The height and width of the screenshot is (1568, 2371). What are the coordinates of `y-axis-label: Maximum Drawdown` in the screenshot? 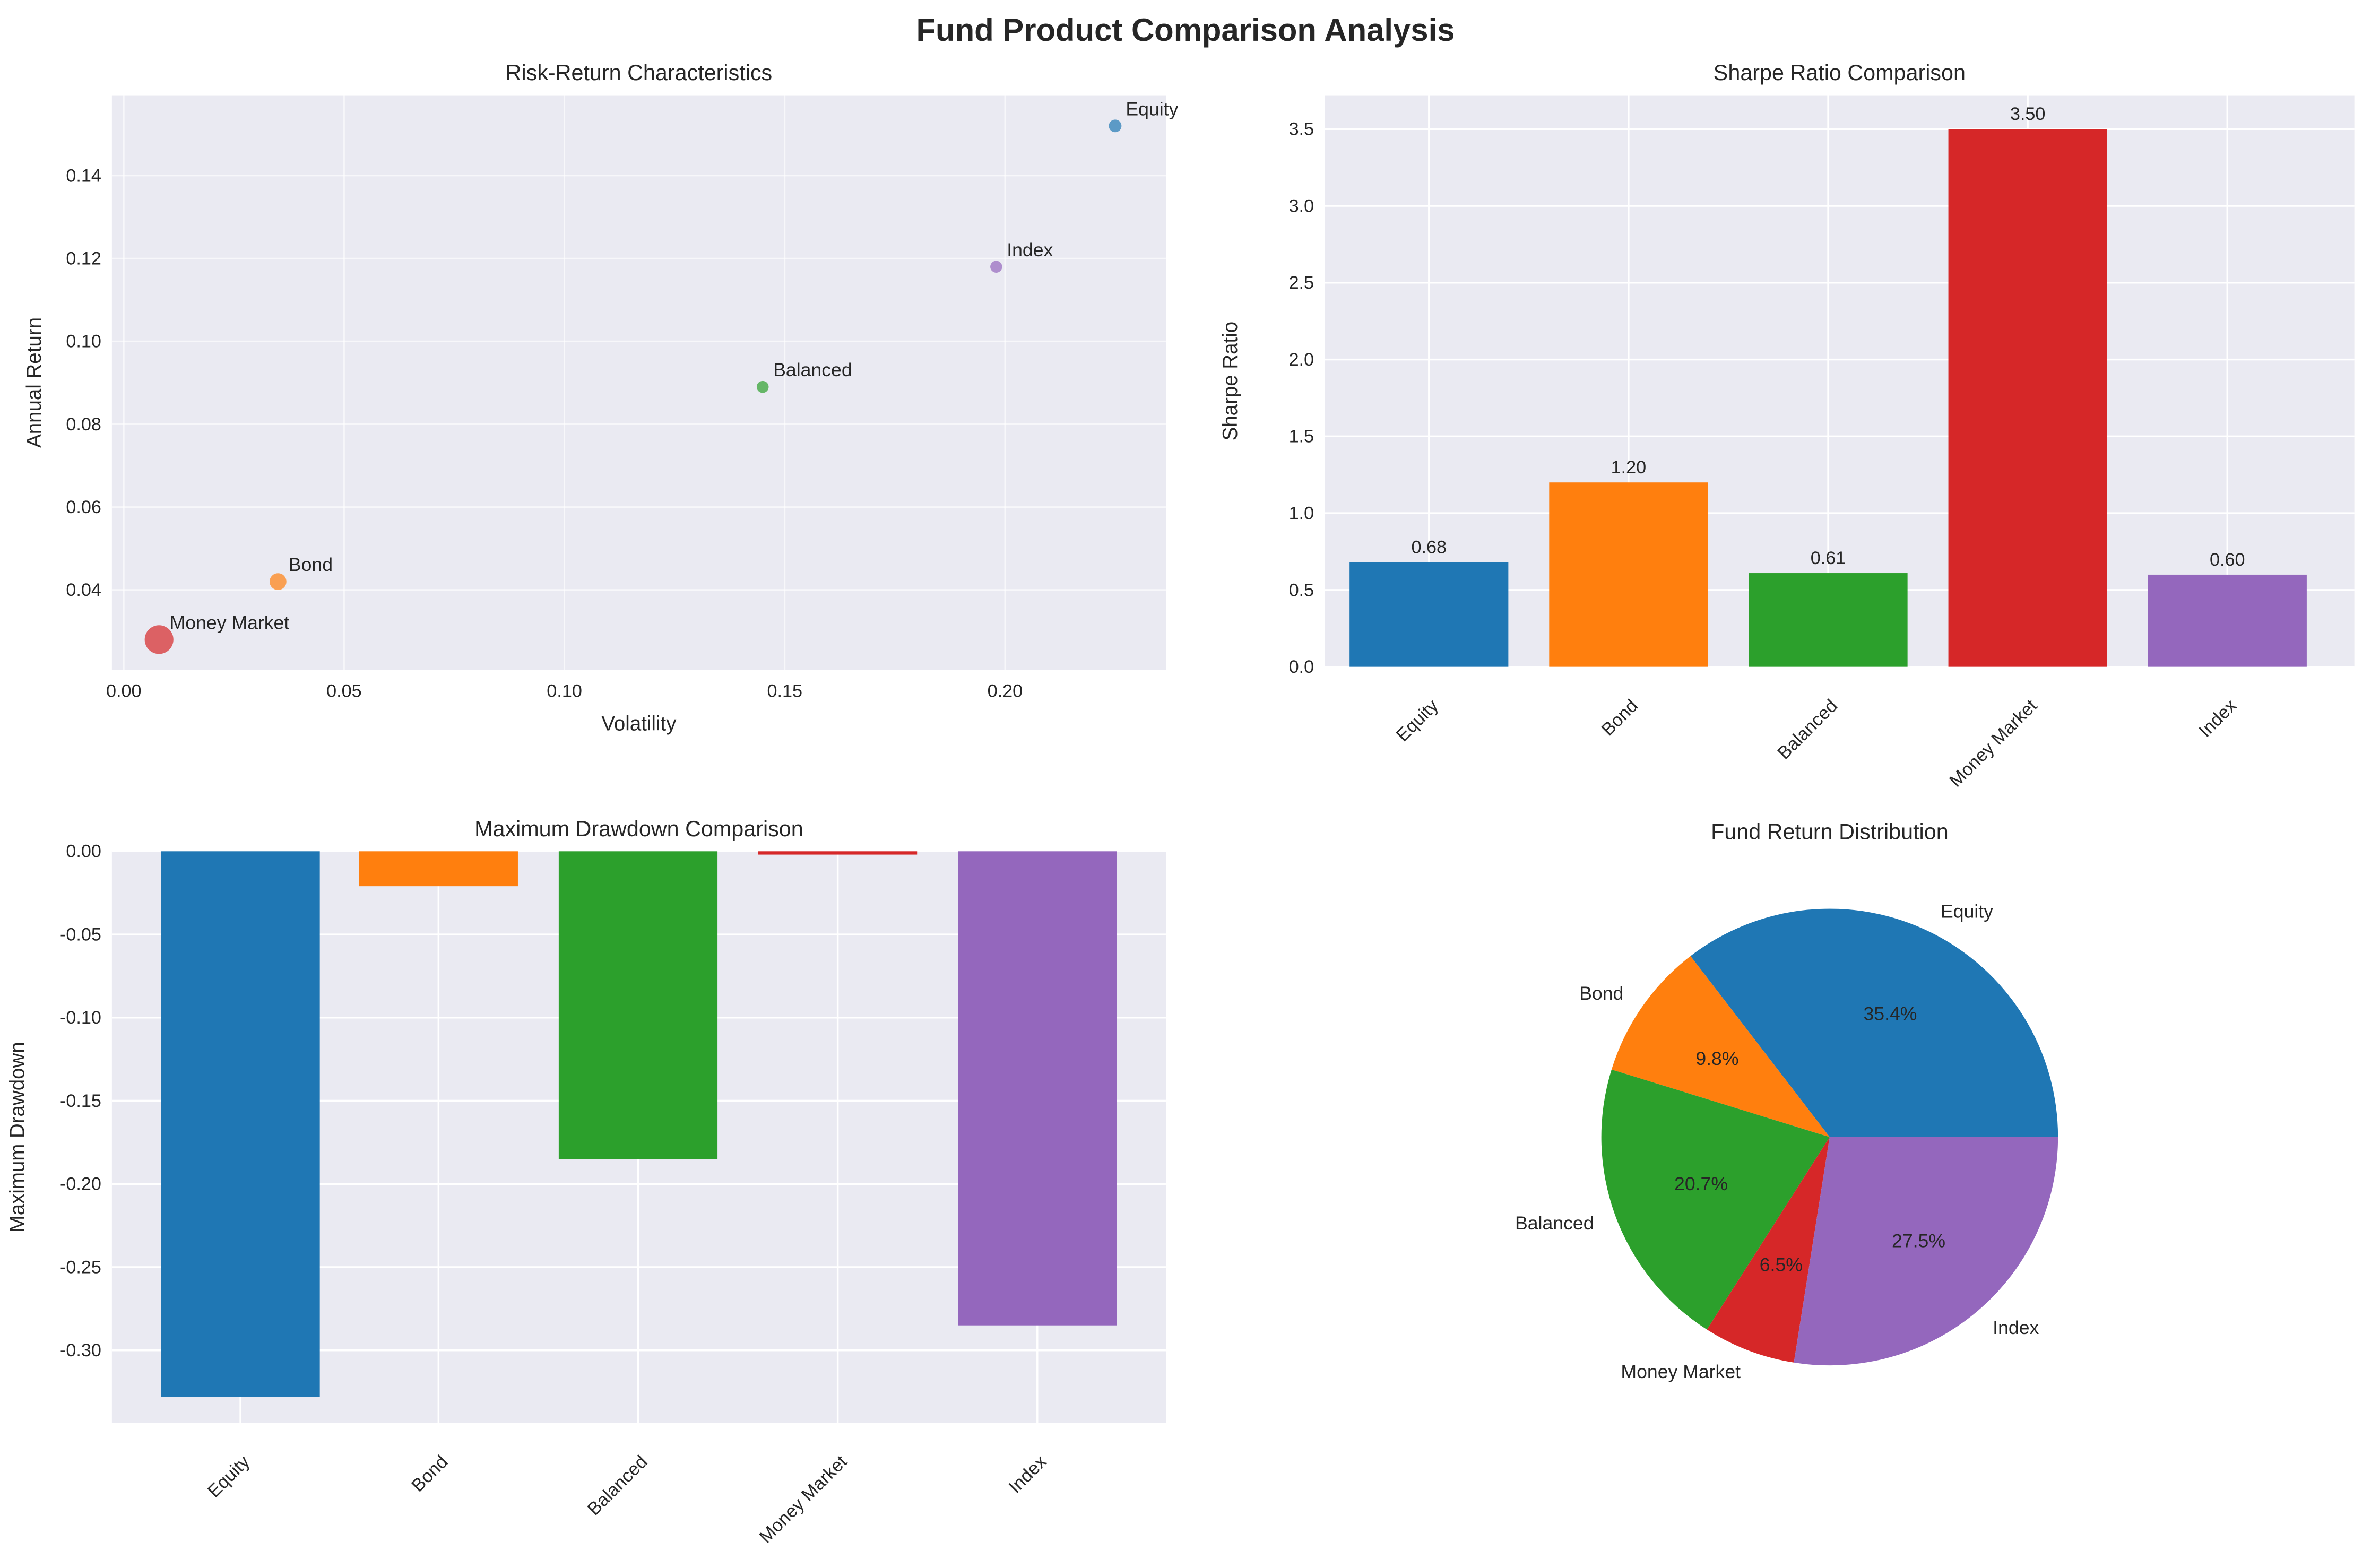 It's located at (17, 1137).